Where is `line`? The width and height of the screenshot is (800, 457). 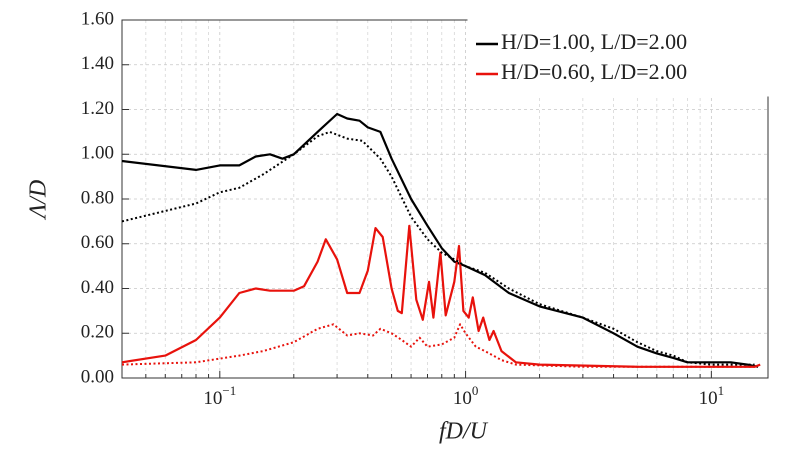 line is located at coordinates (438, 345).